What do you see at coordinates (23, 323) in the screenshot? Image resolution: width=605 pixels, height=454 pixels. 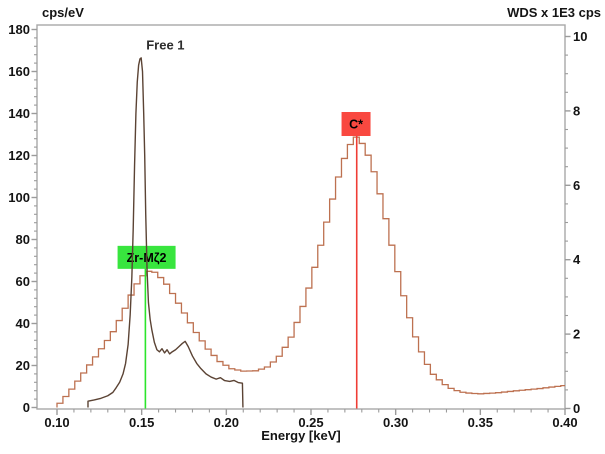 I see `left-tick-label: 40` at bounding box center [23, 323].